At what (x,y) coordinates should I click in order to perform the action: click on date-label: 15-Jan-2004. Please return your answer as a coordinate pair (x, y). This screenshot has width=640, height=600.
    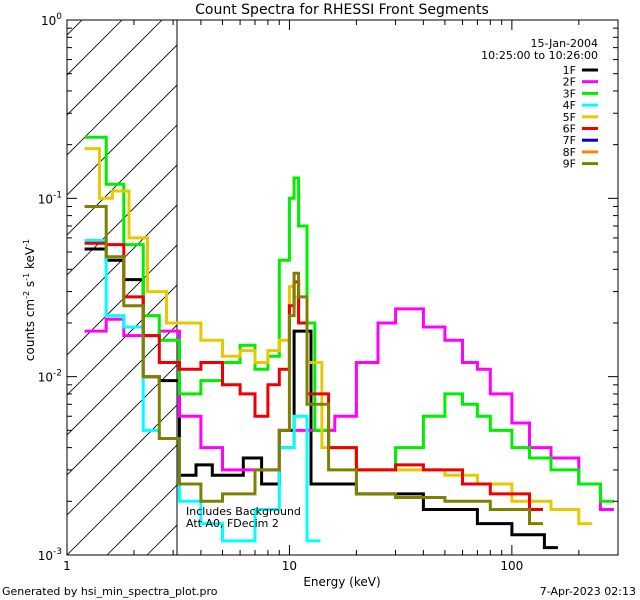
    Looking at the image, I should click on (565, 43).